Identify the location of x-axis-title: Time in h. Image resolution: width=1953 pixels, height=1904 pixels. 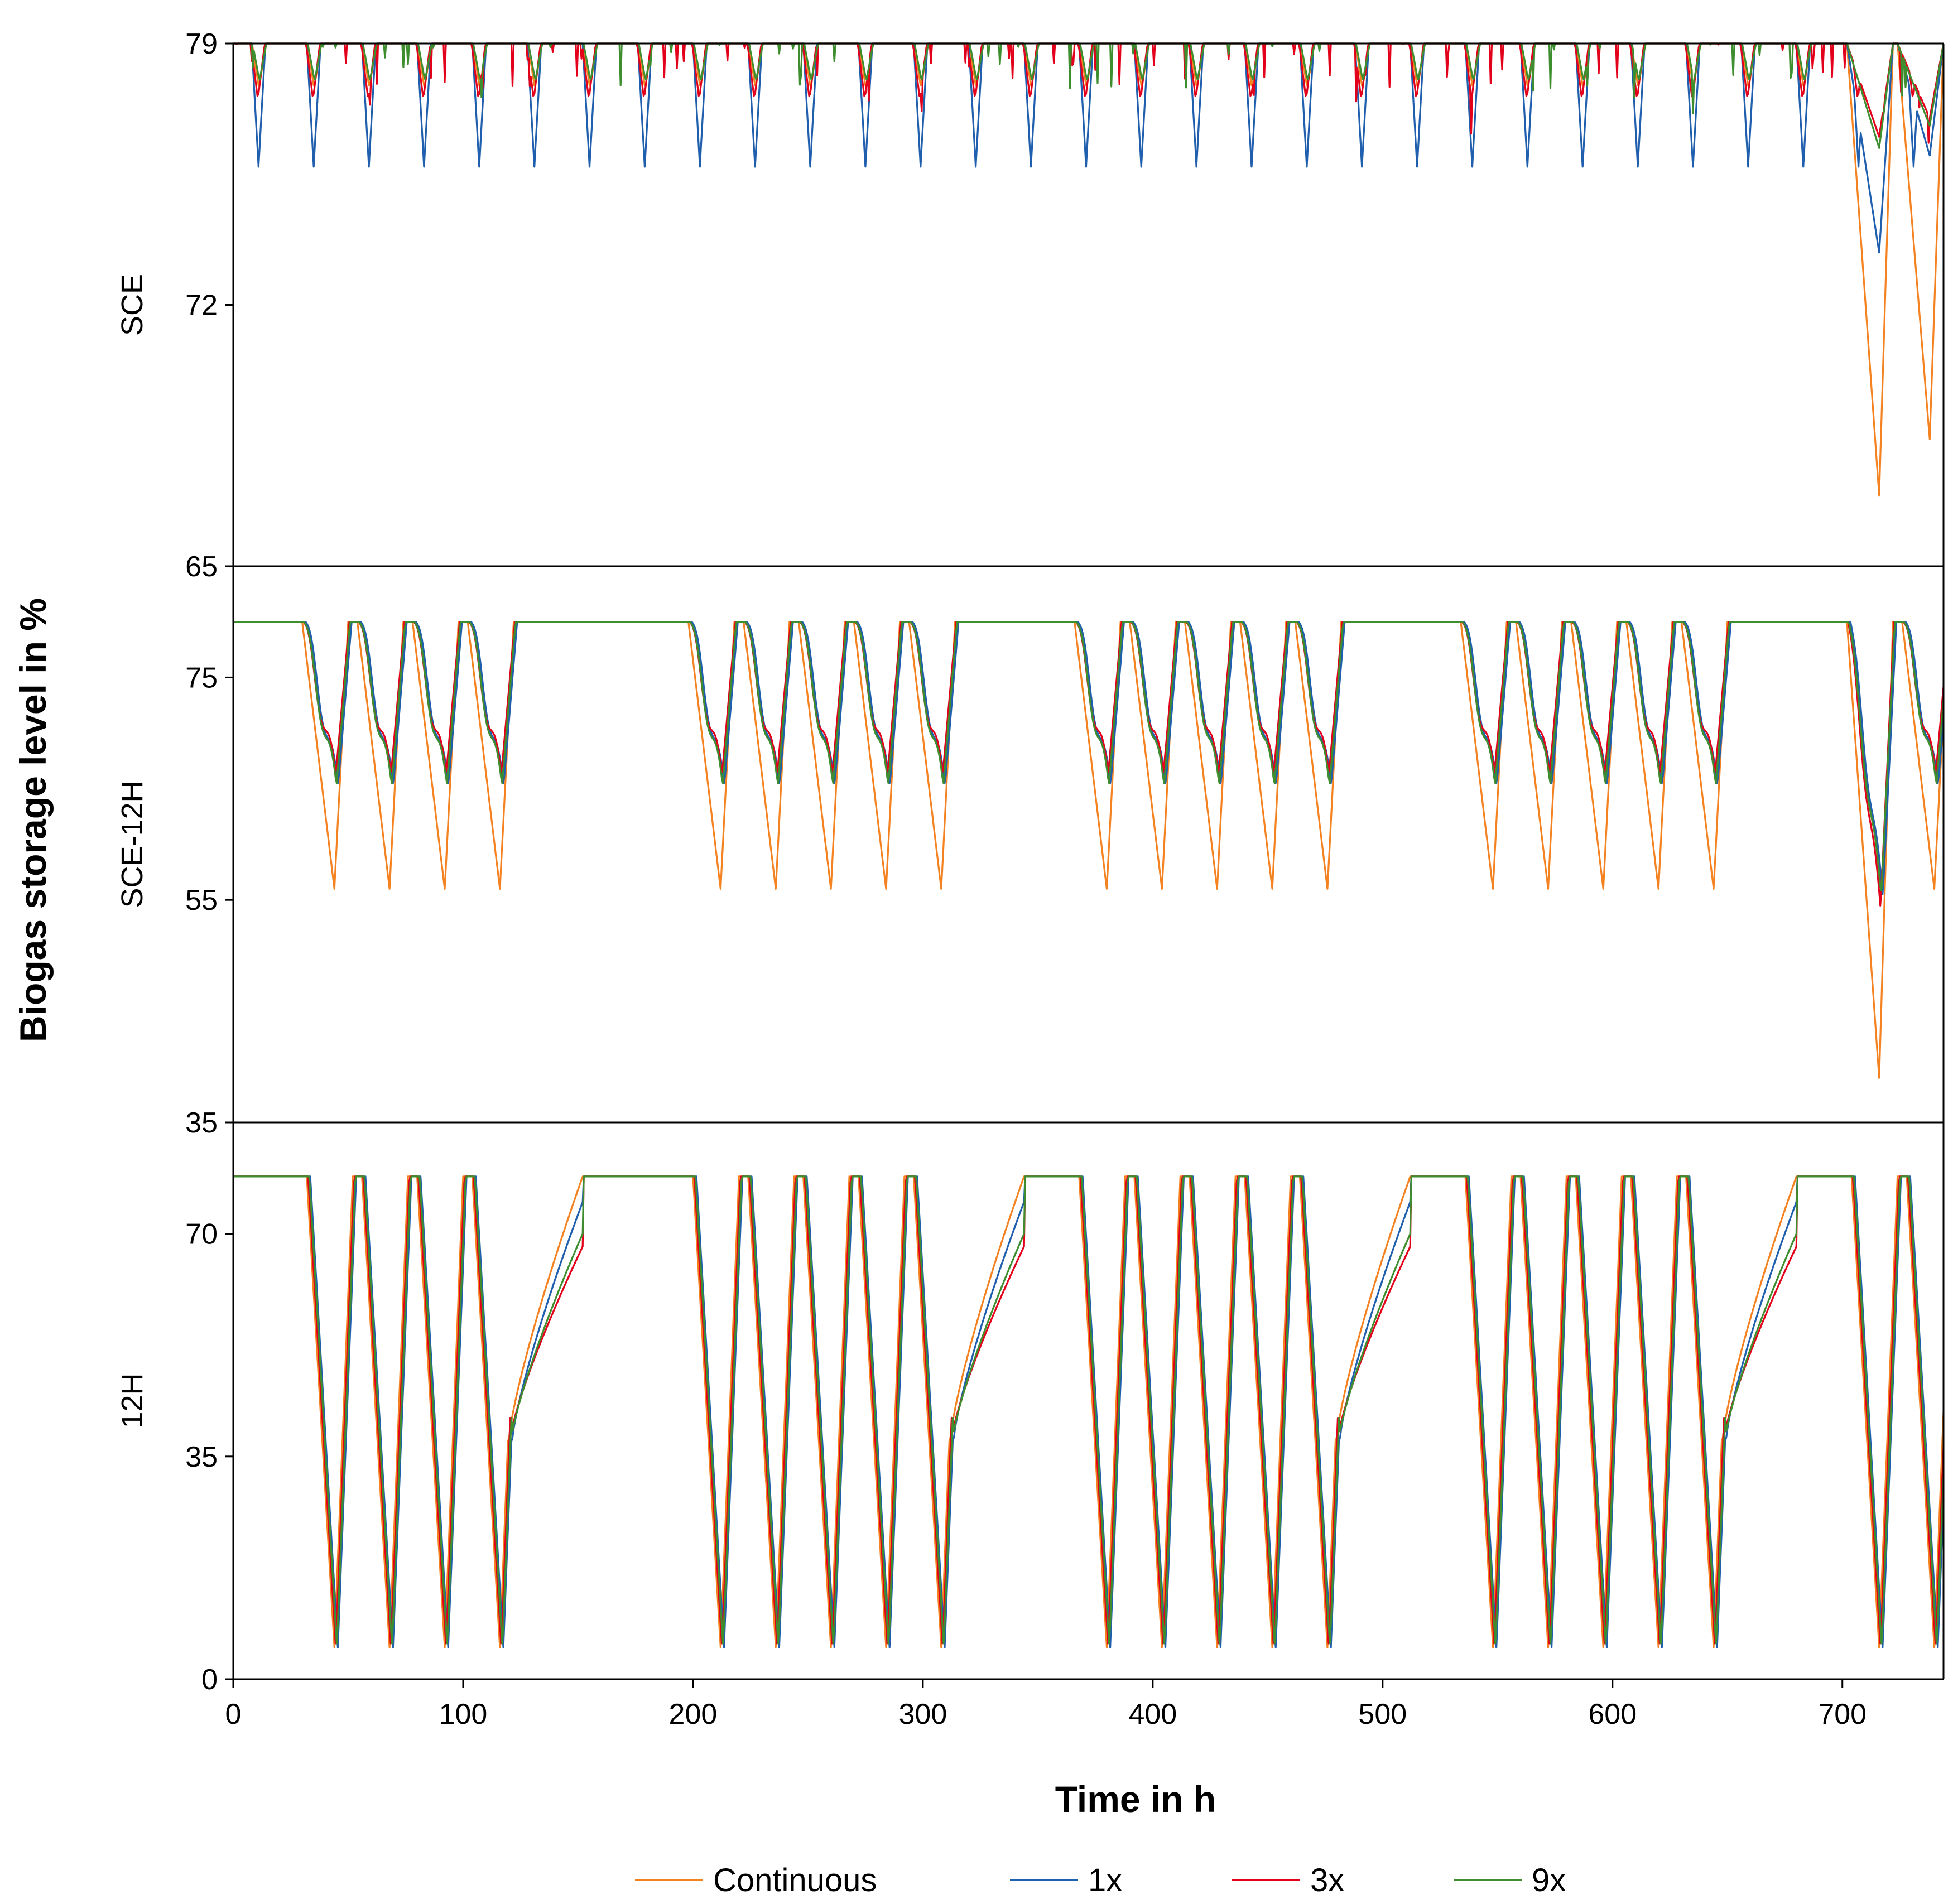
(1136, 1799).